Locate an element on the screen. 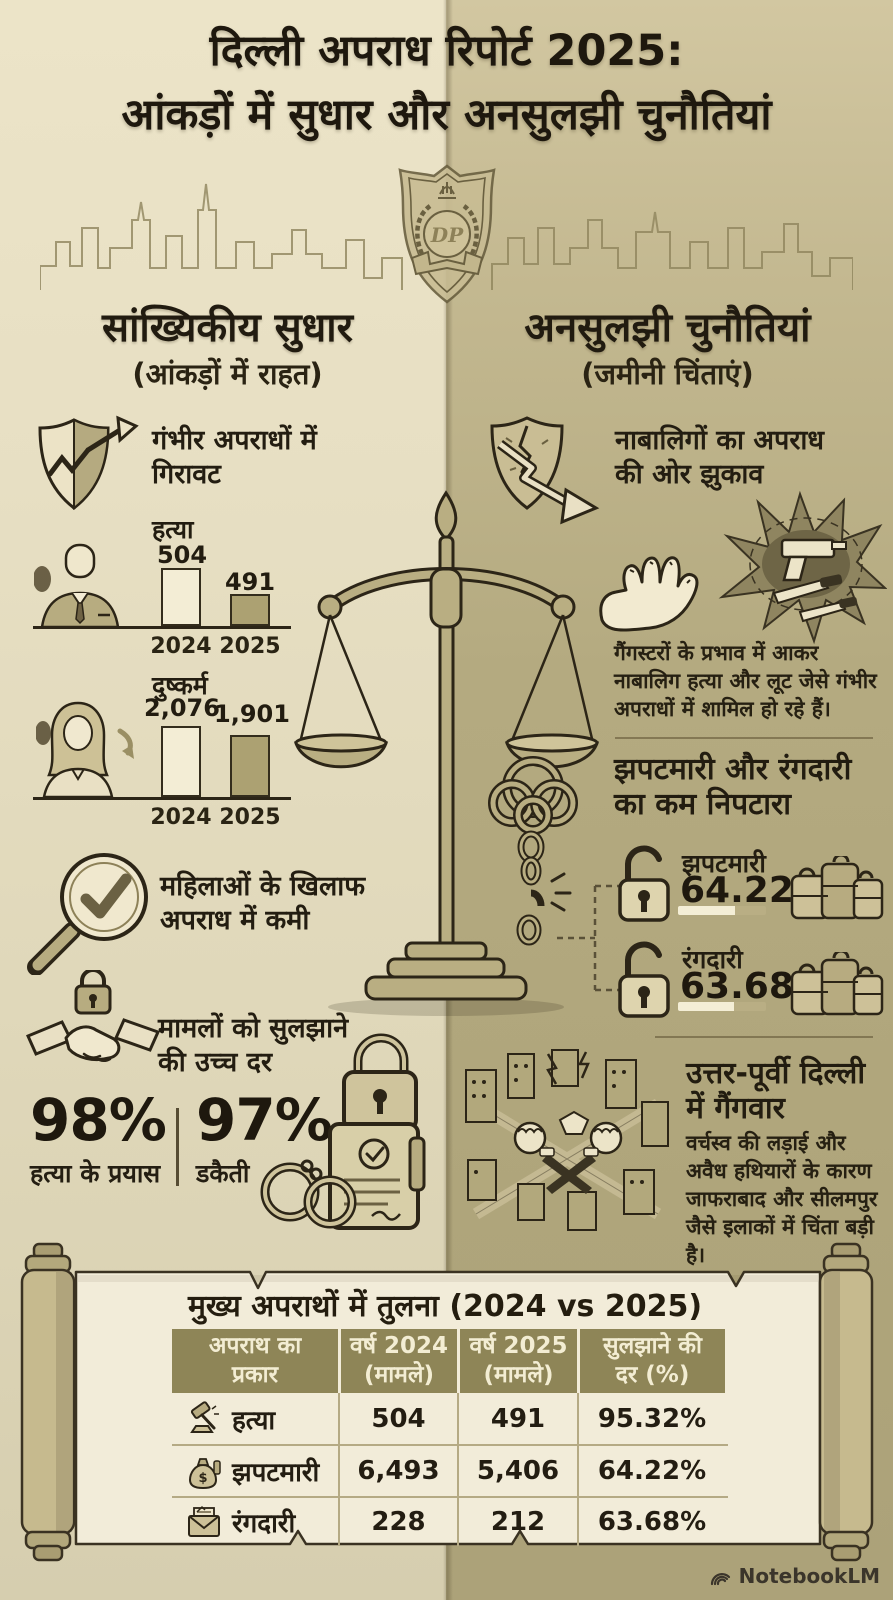  table-cell-rate: 64.22% is located at coordinates (651, 1471).